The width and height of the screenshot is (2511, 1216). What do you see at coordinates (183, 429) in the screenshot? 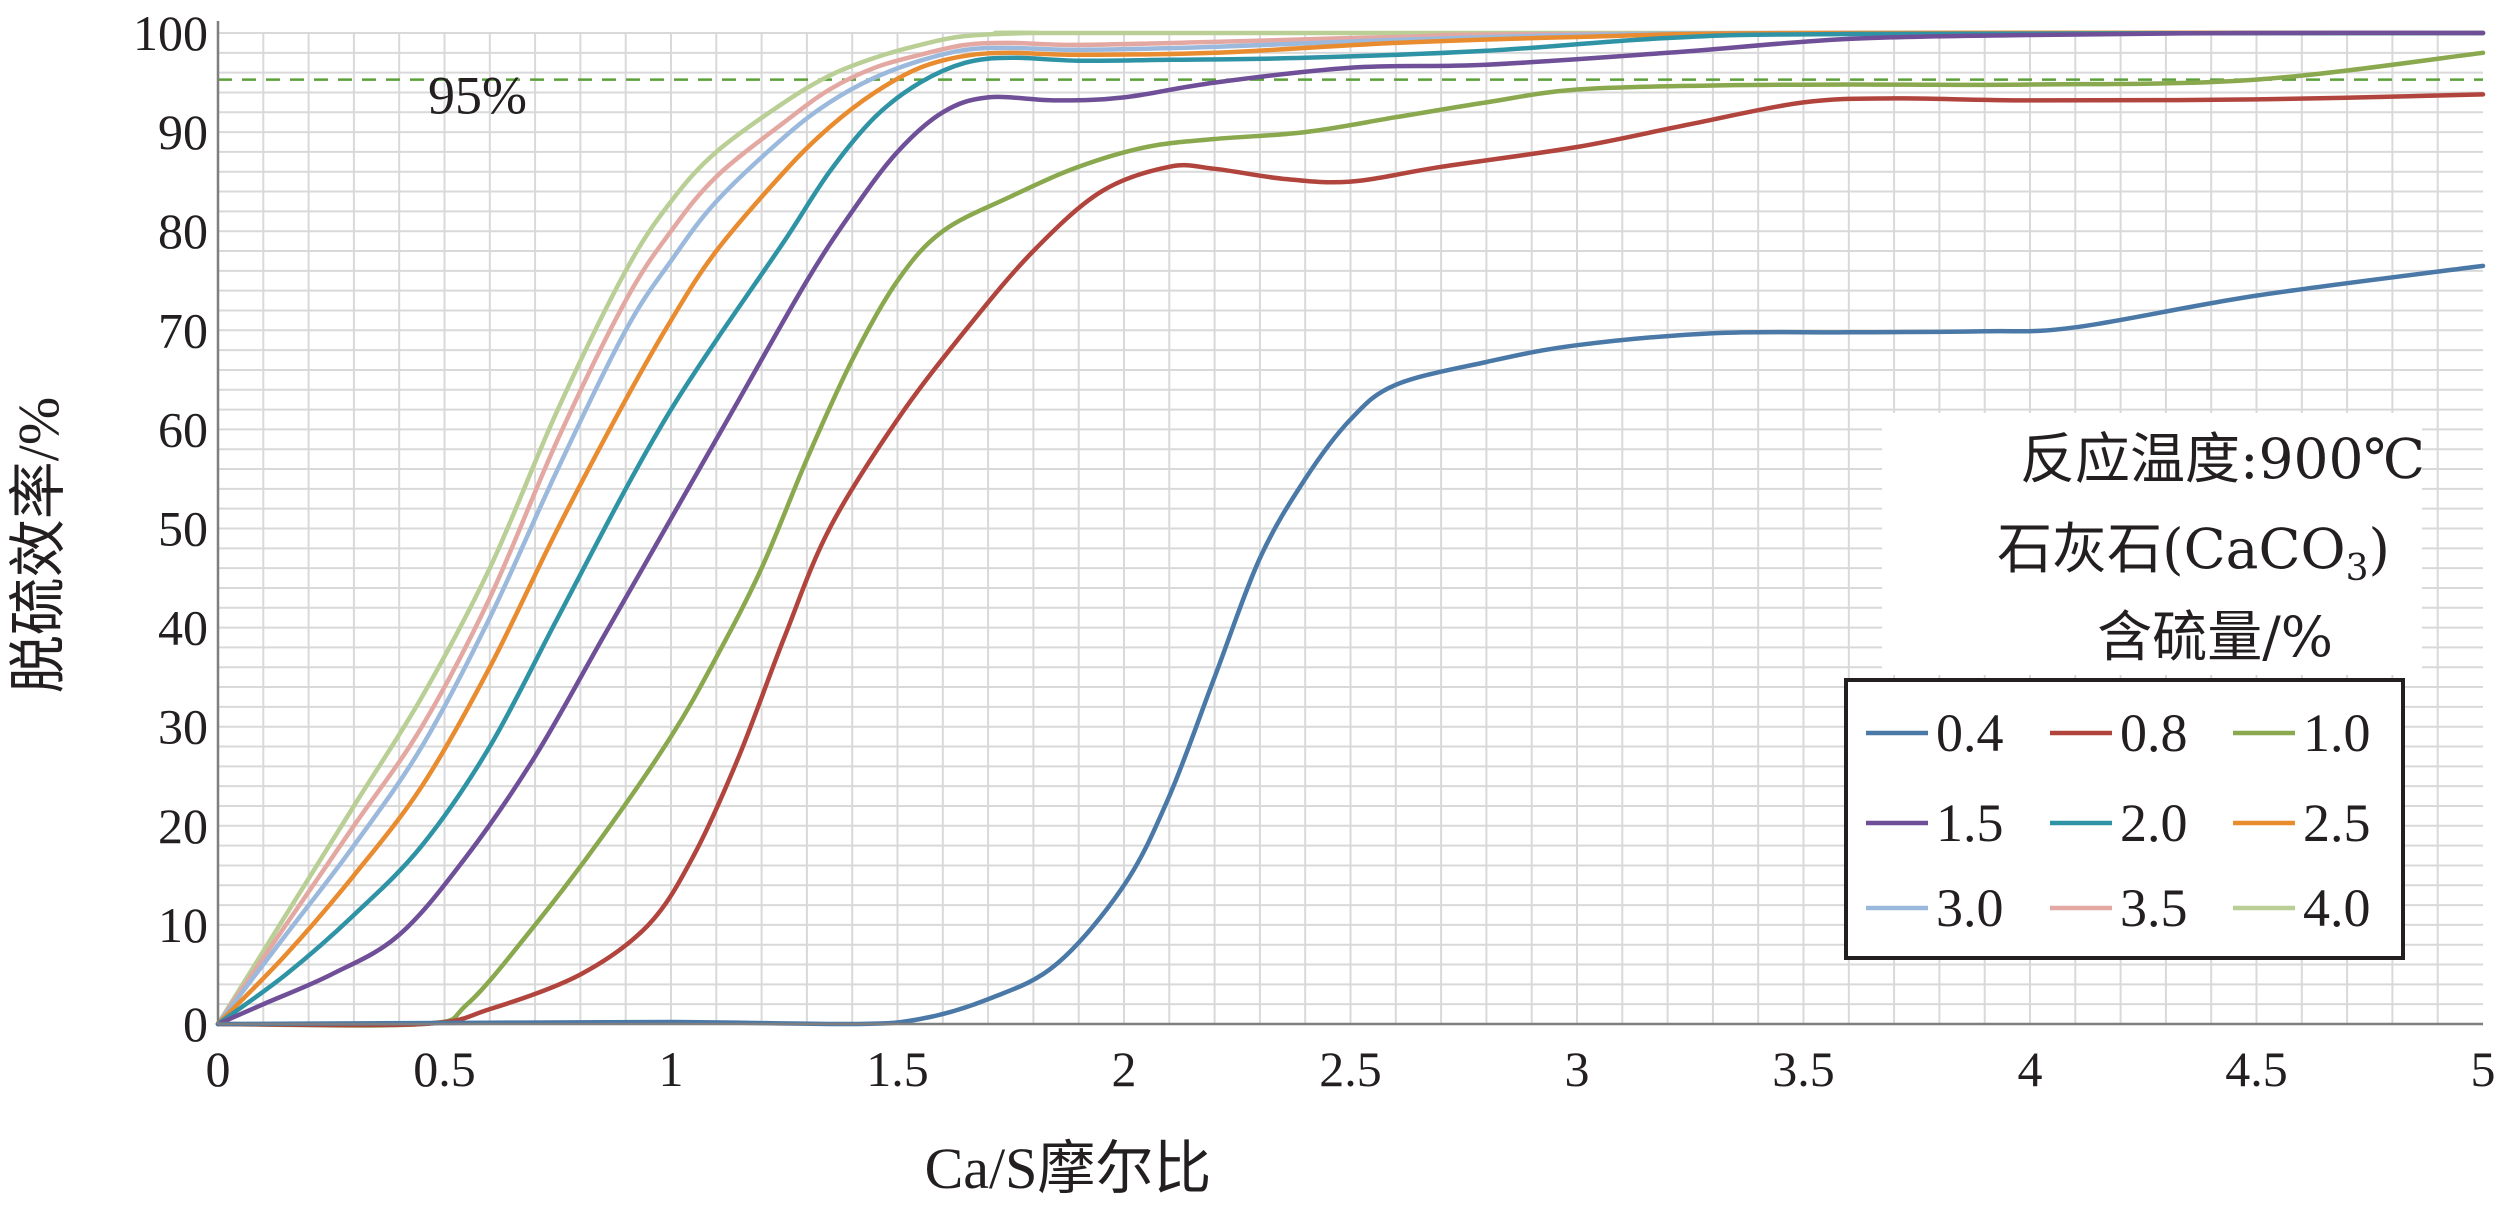
I see `y-tick-label: 60` at bounding box center [183, 429].